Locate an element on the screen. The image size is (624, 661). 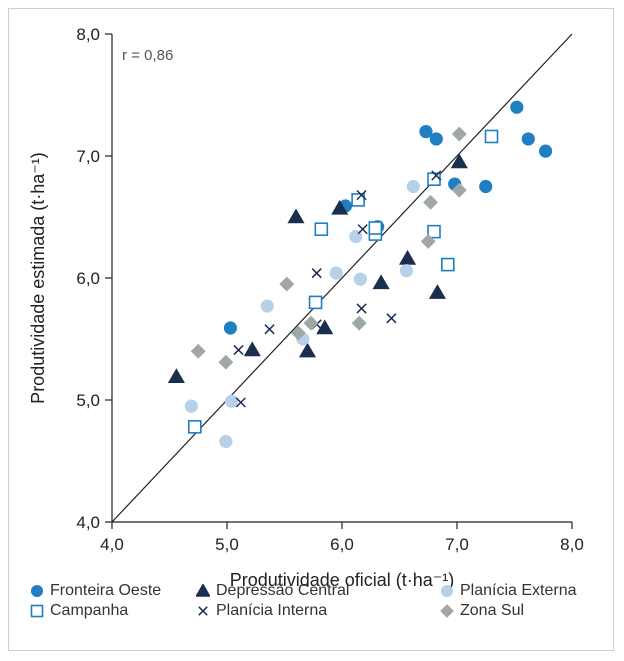
legend-item-zona-sul: Zona Sul is located at coordinates (482, 611).